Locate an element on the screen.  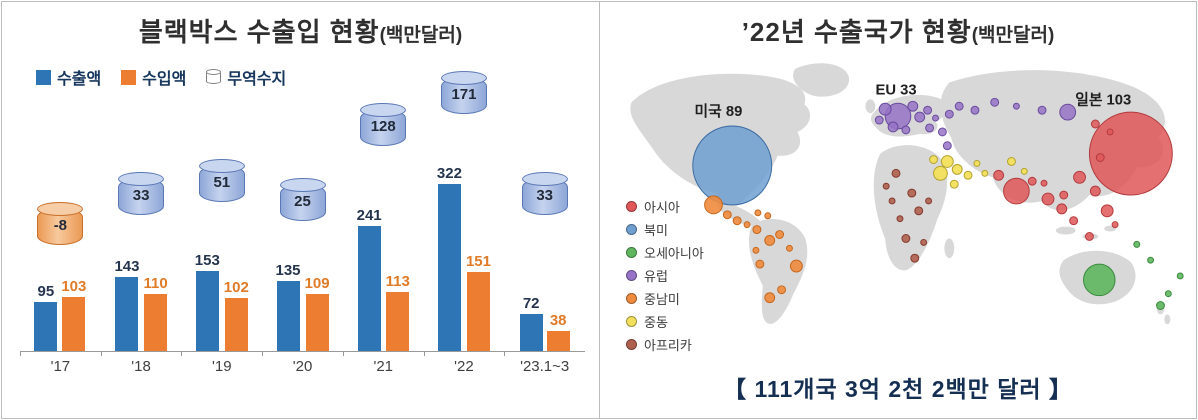
trade-balance-cylinder: 33 is located at coordinates (545, 194).